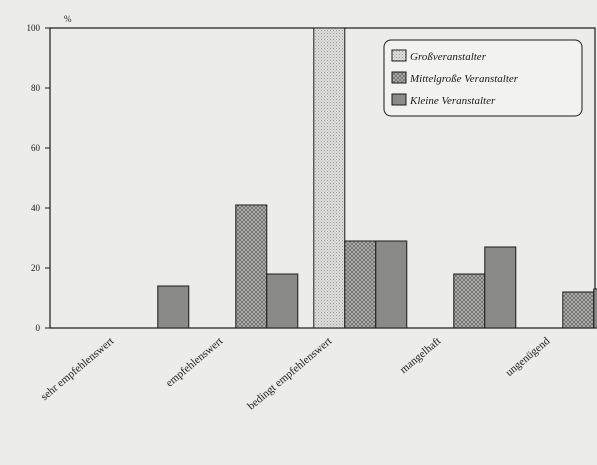 The width and height of the screenshot is (597, 465). Describe the element at coordinates (36, 268) in the screenshot. I see `y-tick-label: 20` at that location.